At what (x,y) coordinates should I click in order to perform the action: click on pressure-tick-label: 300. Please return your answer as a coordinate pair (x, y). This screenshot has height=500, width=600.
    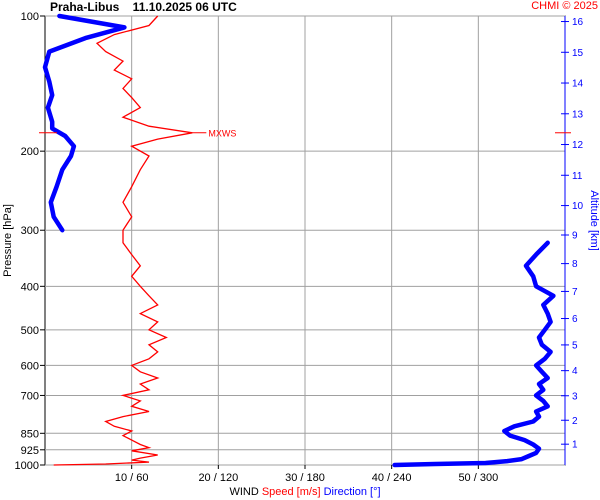
    Looking at the image, I should click on (30, 231).